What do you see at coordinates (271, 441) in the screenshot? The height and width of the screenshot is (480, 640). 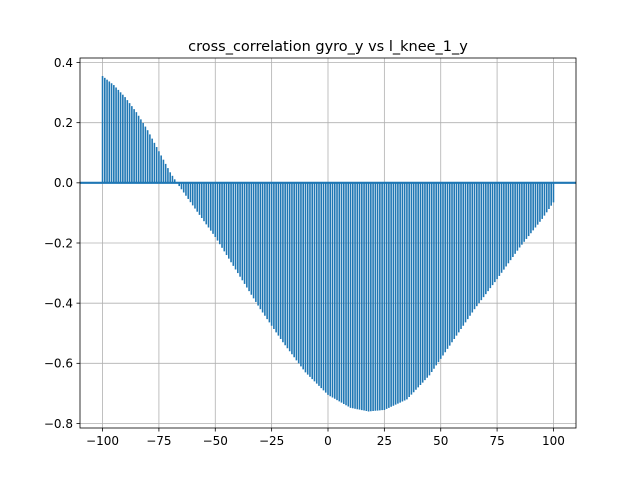 I see `x-tick-label: −25` at bounding box center [271, 441].